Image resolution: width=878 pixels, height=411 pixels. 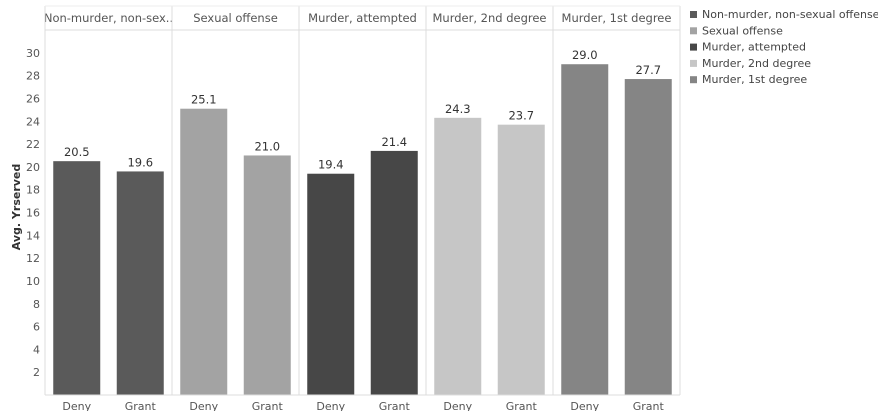 I want to click on y-tick-label: 18, so click(x=33, y=190).